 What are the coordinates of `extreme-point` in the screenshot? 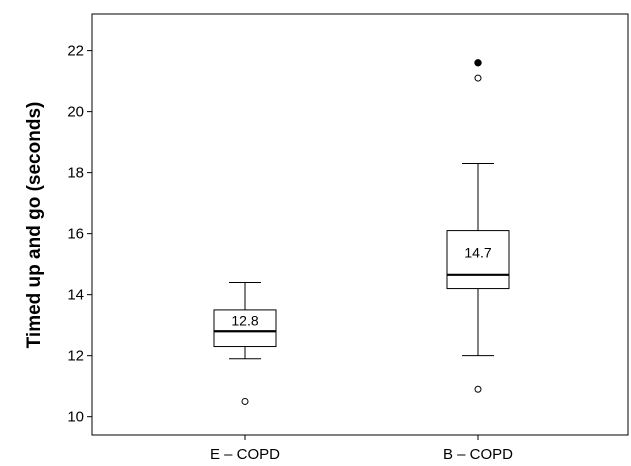 It's located at (478, 63).